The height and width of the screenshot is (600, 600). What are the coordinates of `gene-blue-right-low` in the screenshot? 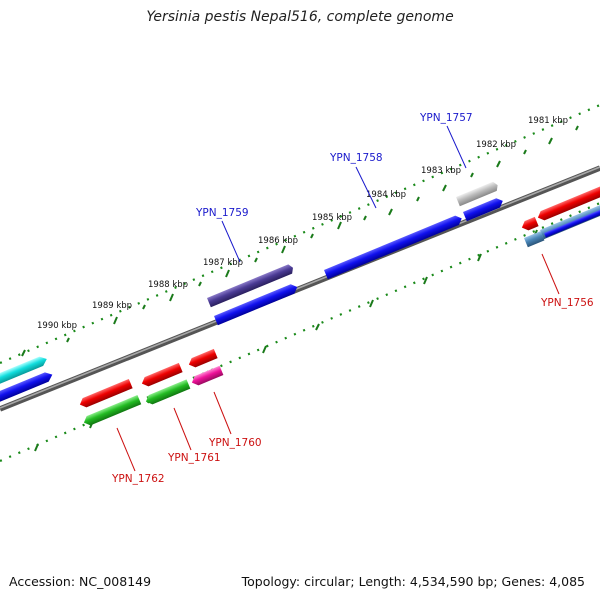 It's located at (572, 222).